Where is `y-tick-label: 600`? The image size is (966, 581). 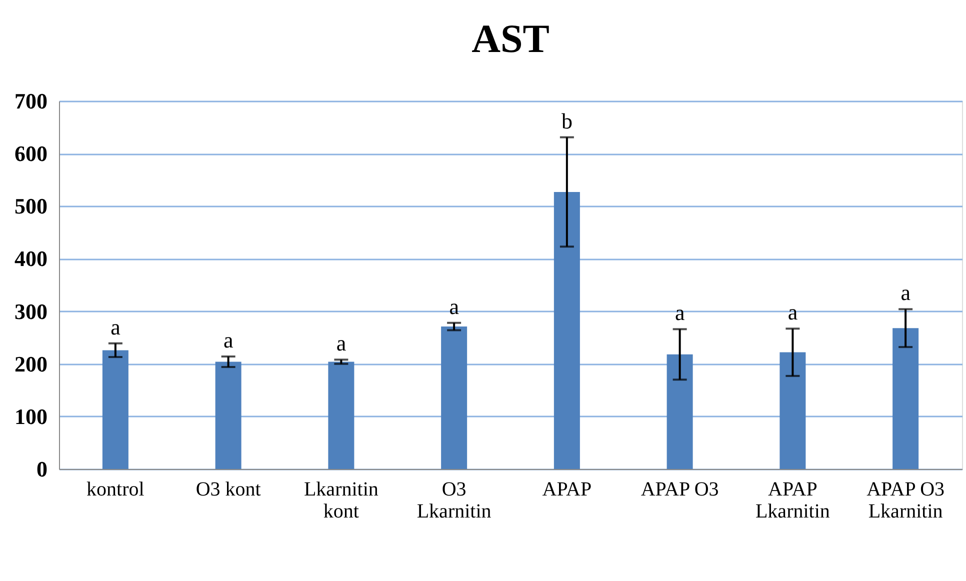
y-tick-label: 600 is located at coordinates (31, 153).